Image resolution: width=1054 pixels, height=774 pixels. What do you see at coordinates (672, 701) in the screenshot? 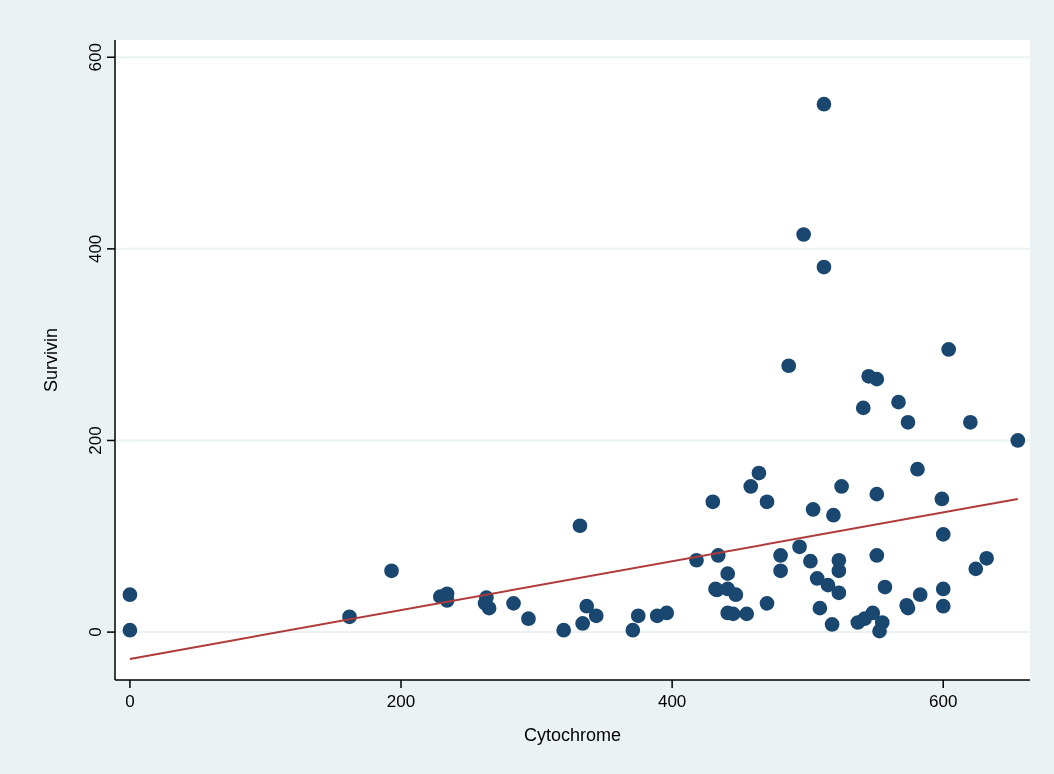
I see `x-tick-label: 400` at bounding box center [672, 701].